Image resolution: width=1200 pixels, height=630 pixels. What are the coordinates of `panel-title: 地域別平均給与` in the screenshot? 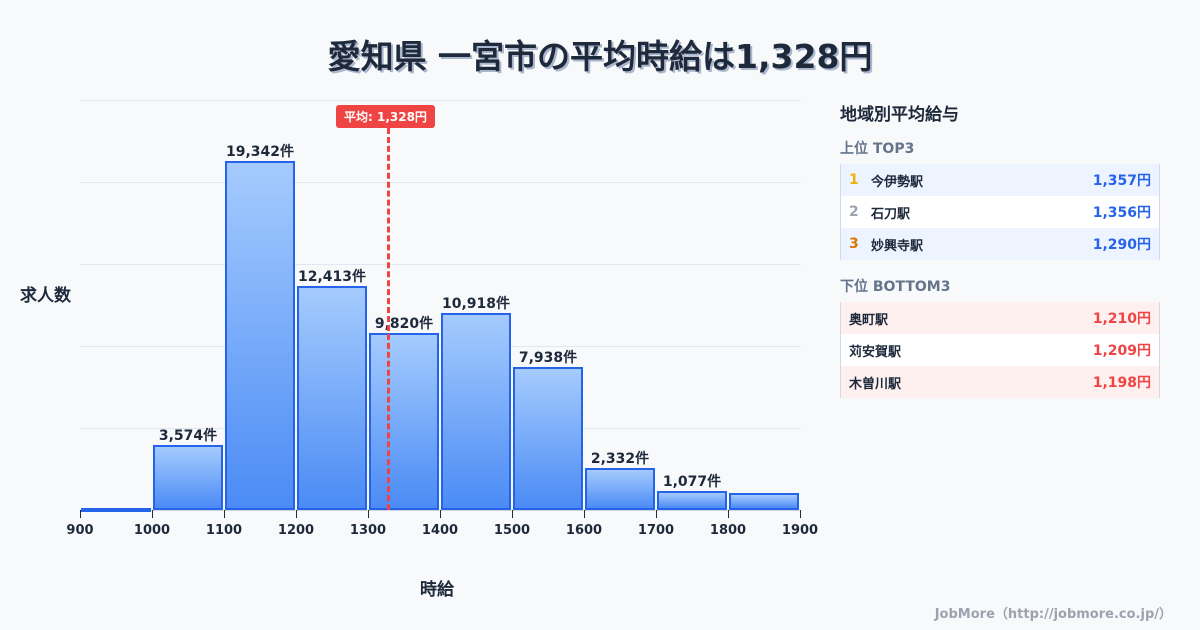 It's located at (899, 115).